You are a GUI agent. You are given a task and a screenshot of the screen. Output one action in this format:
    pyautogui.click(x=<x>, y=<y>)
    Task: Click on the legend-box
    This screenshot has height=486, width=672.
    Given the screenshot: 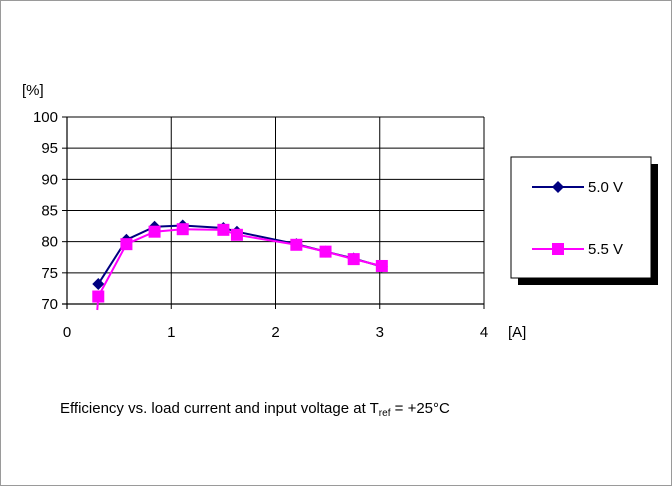 What is the action you would take?
    pyautogui.click(x=581, y=217)
    